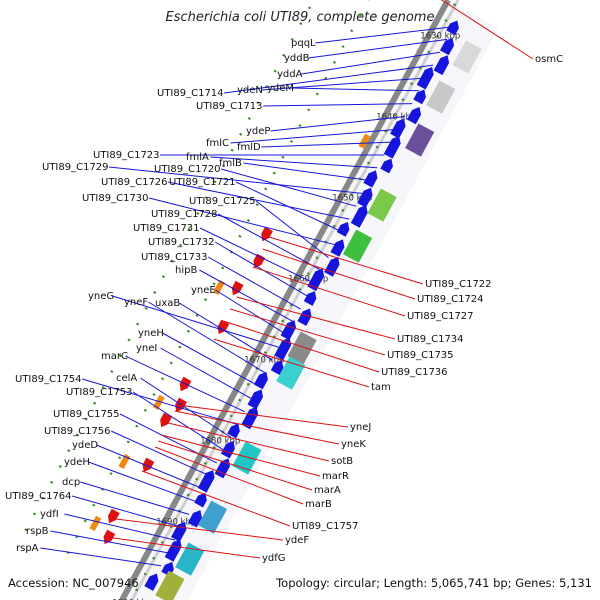 This screenshot has height=600, width=600. Describe the element at coordinates (27, 548) in the screenshot. I see `forward-gene-label: rspA` at that location.